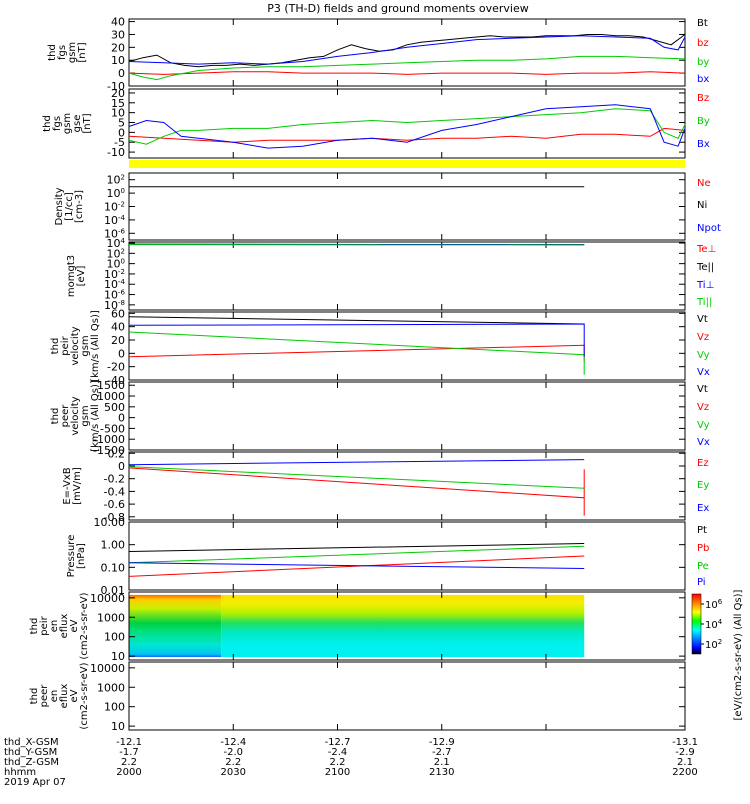 This screenshot has height=804, width=750. Describe the element at coordinates (702, 23) in the screenshot. I see `legend-label: Bt` at that location.